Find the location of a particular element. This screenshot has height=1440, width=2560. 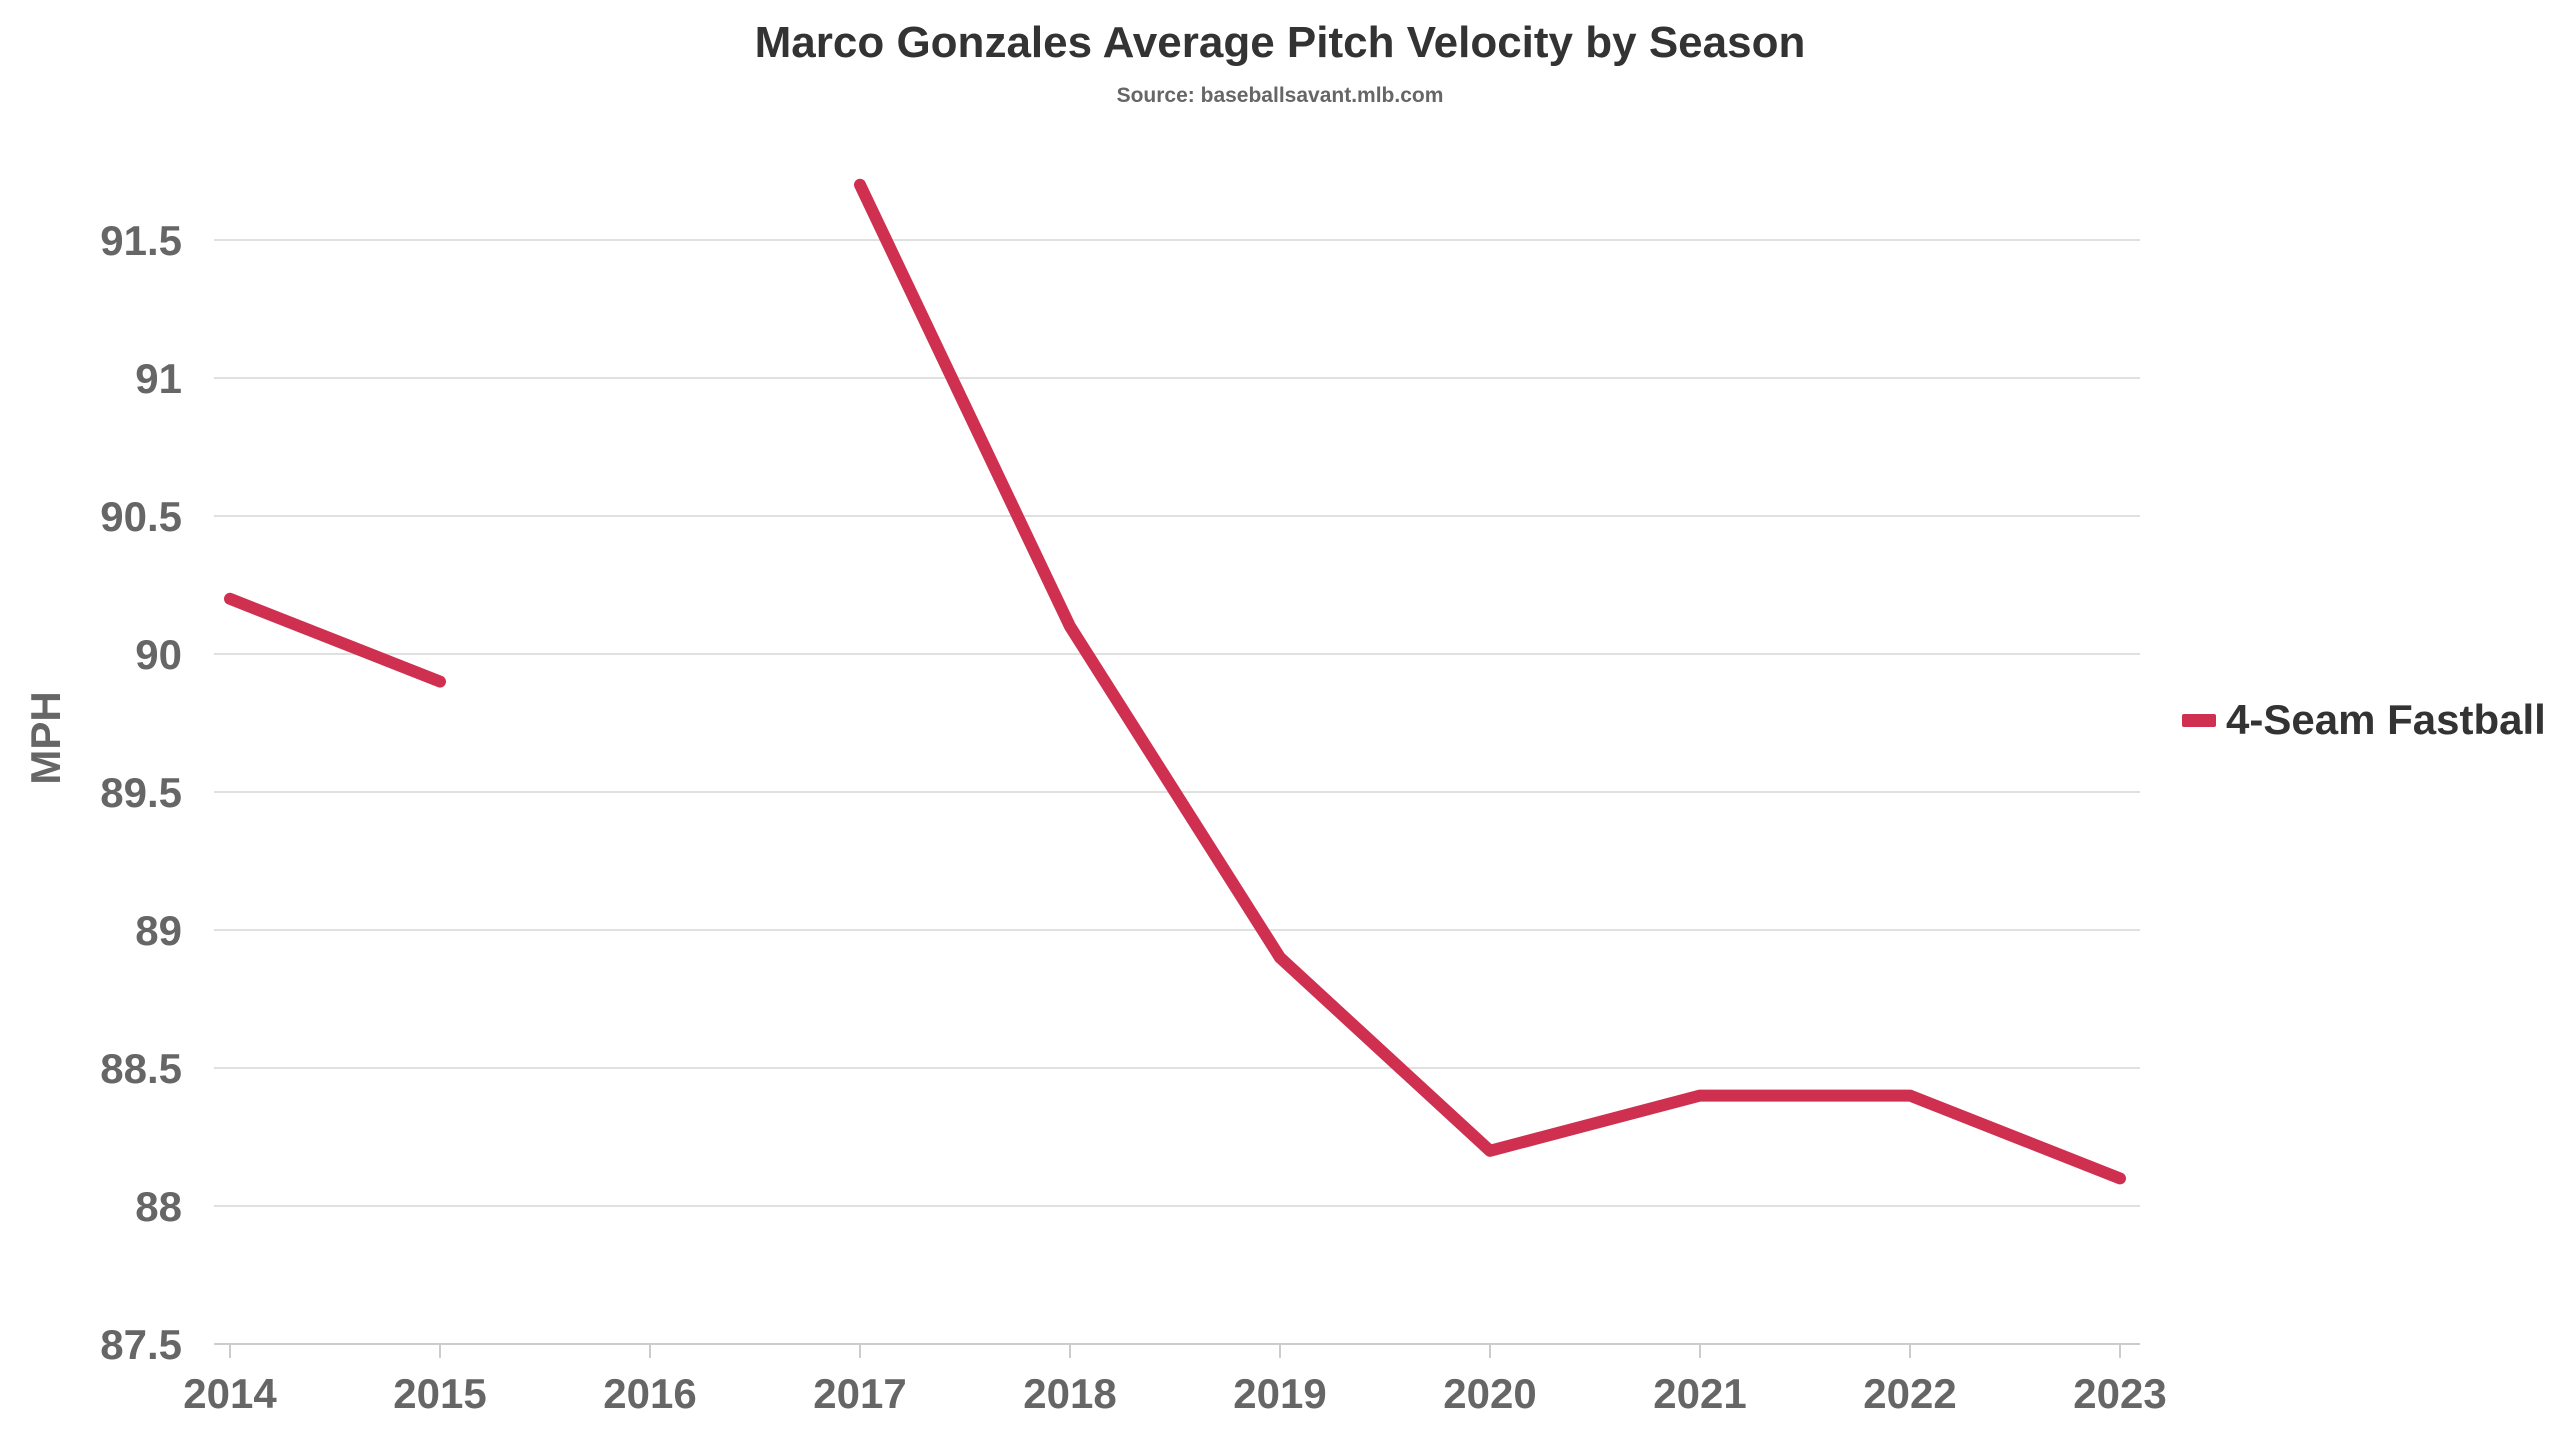

x-tick-label: 2022 is located at coordinates (1909, 1393).